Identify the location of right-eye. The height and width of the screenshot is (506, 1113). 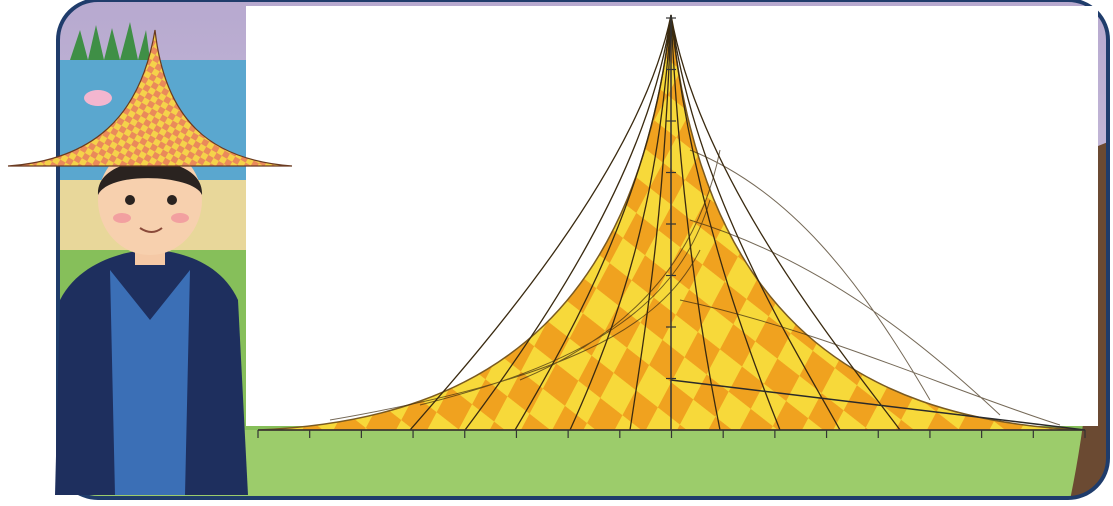
(172, 200).